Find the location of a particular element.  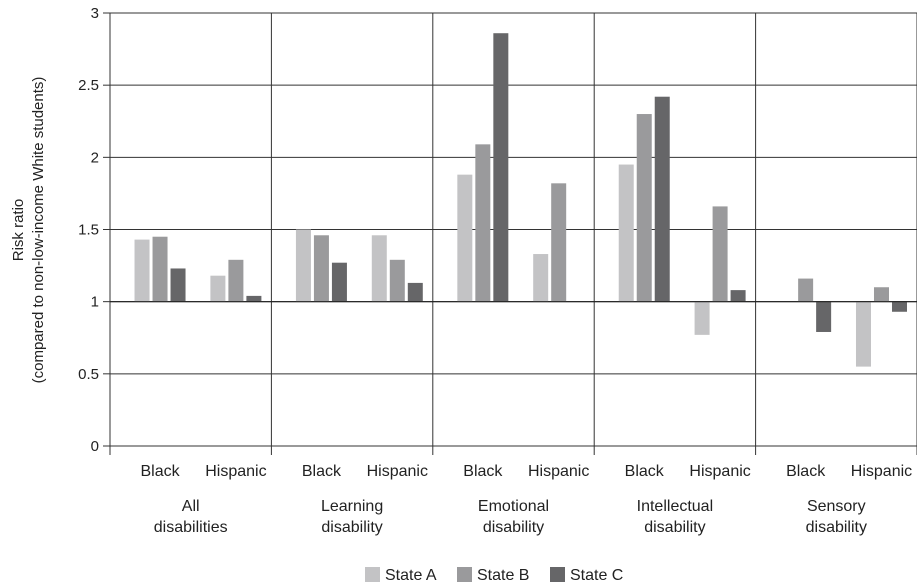

bar-state-c-4-black is located at coordinates (662, 199).